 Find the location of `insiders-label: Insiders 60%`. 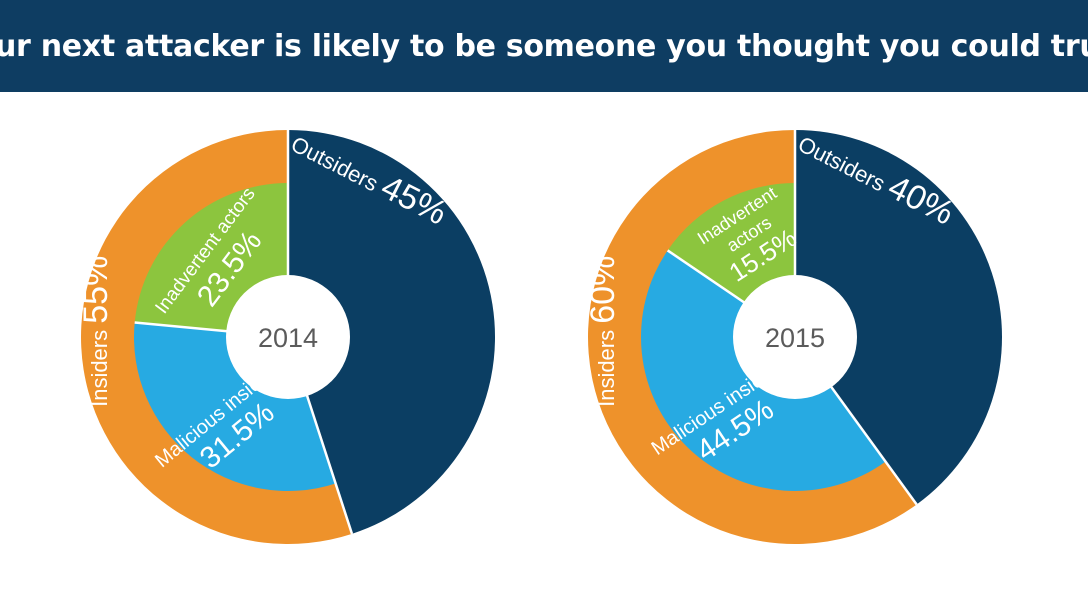

insiders-label: Insiders 60% is located at coordinates (603, 331).